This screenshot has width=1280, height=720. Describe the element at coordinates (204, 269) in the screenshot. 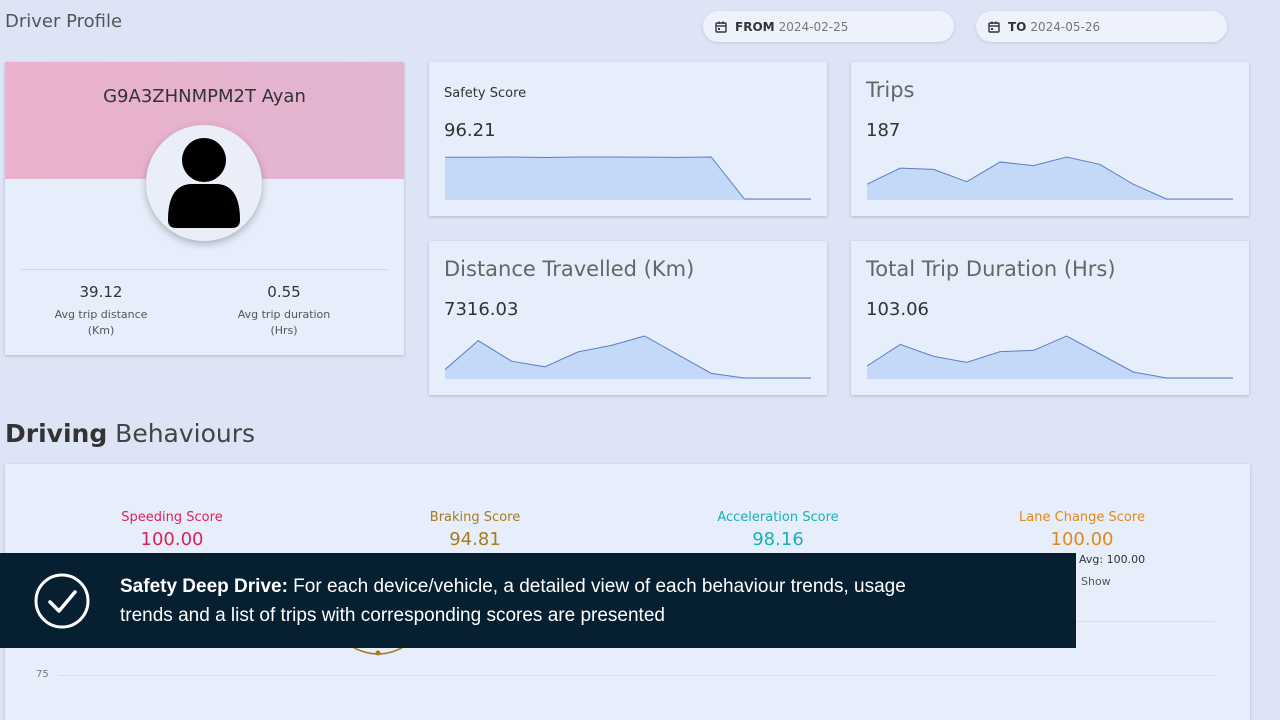

I see `divider` at that location.